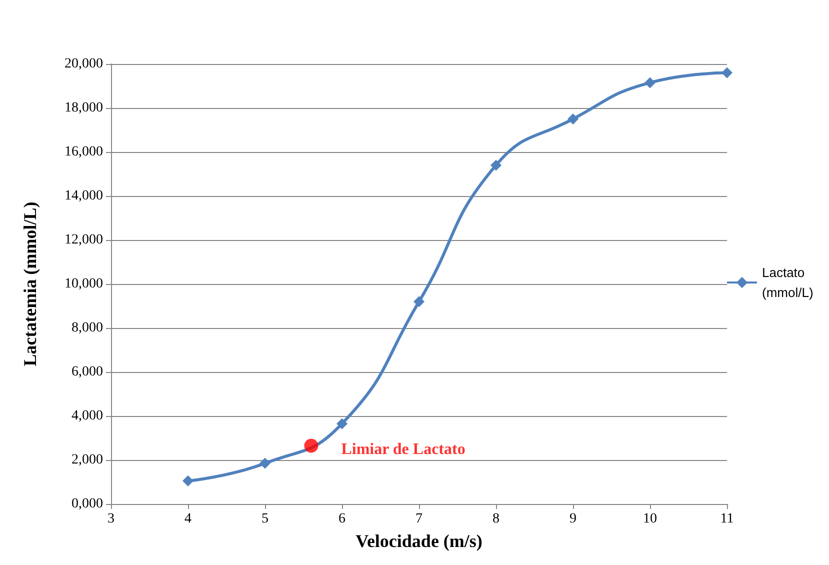 Image resolution: width=829 pixels, height=565 pixels. What do you see at coordinates (87, 416) in the screenshot?
I see `y-tick-label: 4,000` at bounding box center [87, 416].